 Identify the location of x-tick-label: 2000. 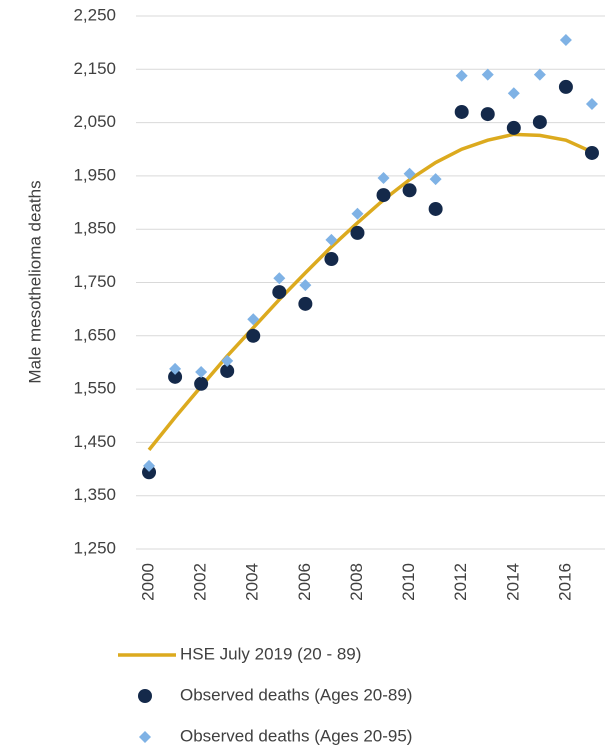
(148, 582).